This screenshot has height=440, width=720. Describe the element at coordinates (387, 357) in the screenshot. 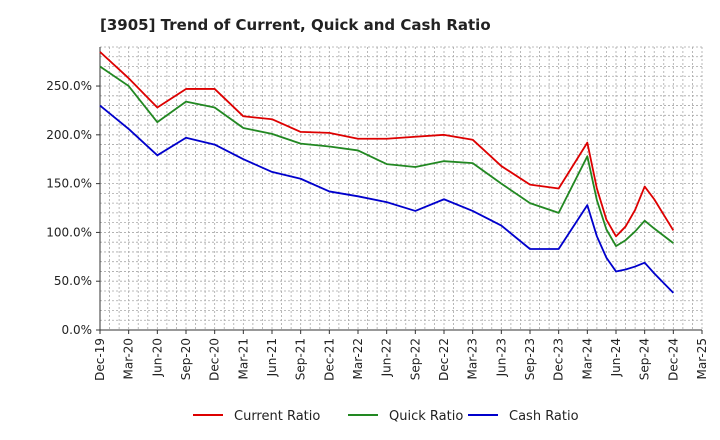

I see `x-tick-label: Jun-22` at that location.